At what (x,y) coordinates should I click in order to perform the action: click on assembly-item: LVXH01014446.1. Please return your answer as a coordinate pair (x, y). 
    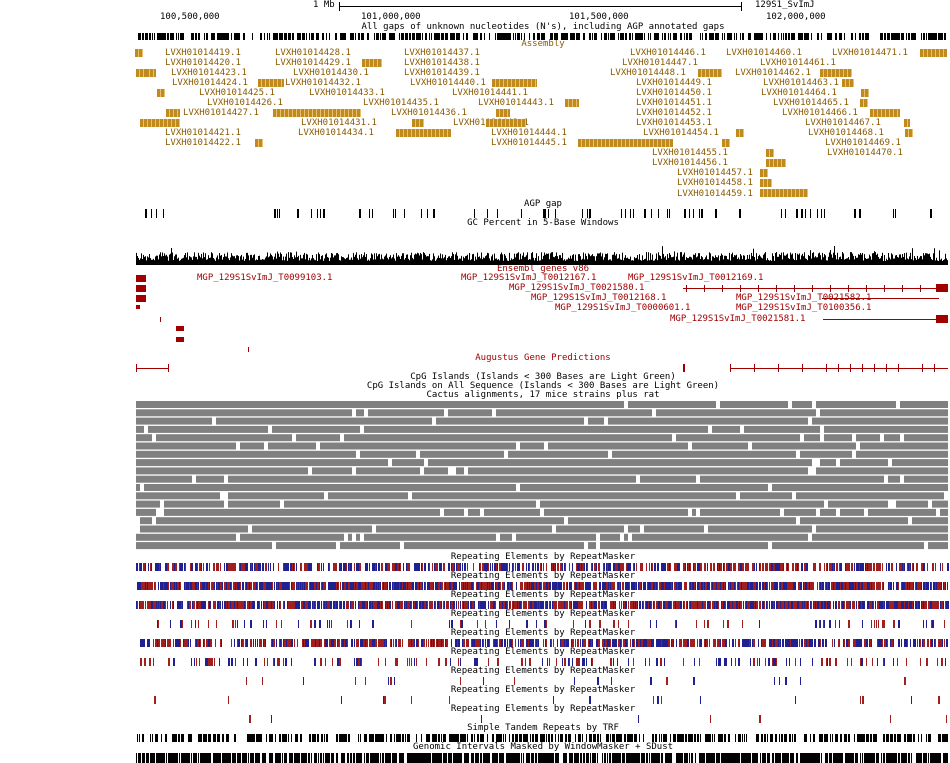
    Looking at the image, I should click on (668, 53).